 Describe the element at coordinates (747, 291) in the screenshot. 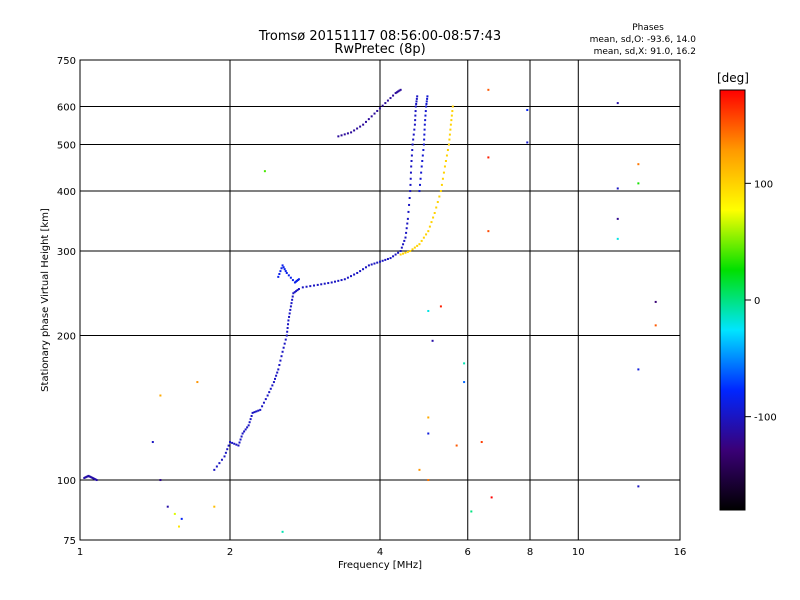

I see `colorbar: [deg] 100 0 -100` at that location.